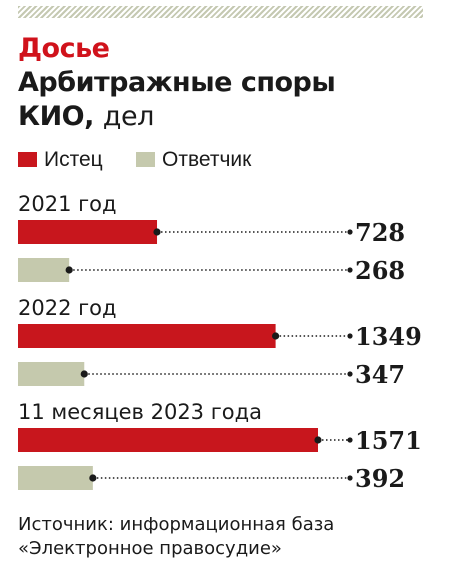 Image resolution: width=449 pixels, height=577 pixels. Describe the element at coordinates (388, 440) in the screenshot. I see `value-label-plaintiff-2: 1571` at that location.